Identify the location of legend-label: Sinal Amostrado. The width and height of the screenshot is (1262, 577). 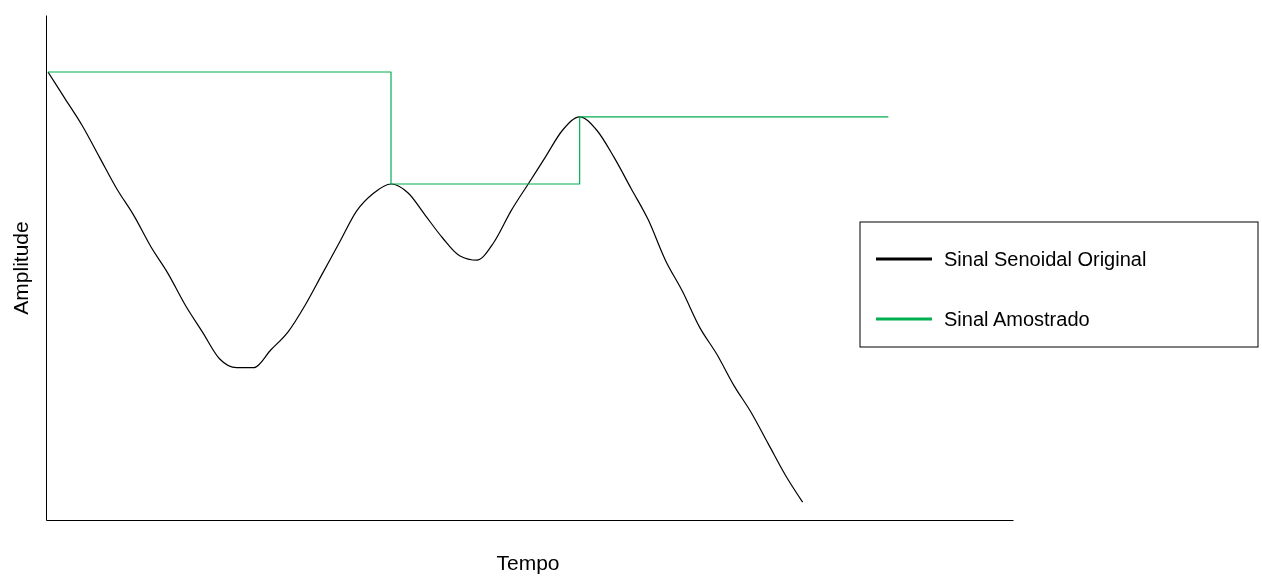
(1017, 319).